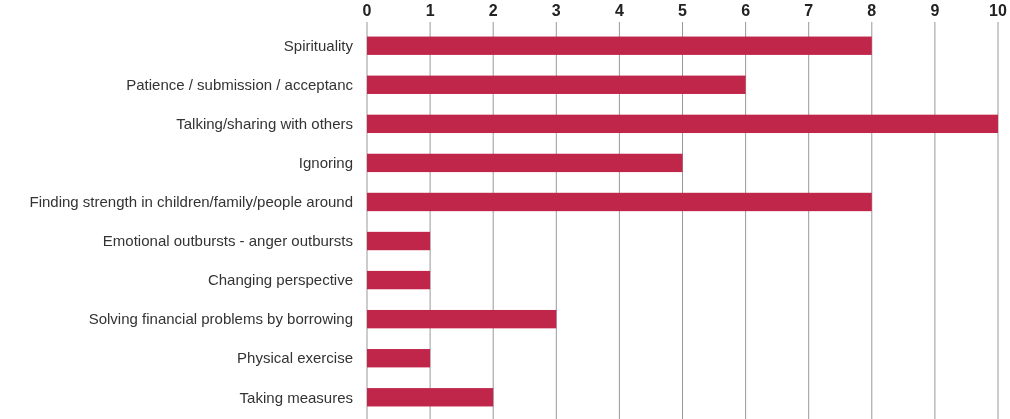 The width and height of the screenshot is (1010, 419). Describe the element at coordinates (809, 10) in the screenshot. I see `x-tick-label: 7` at that location.